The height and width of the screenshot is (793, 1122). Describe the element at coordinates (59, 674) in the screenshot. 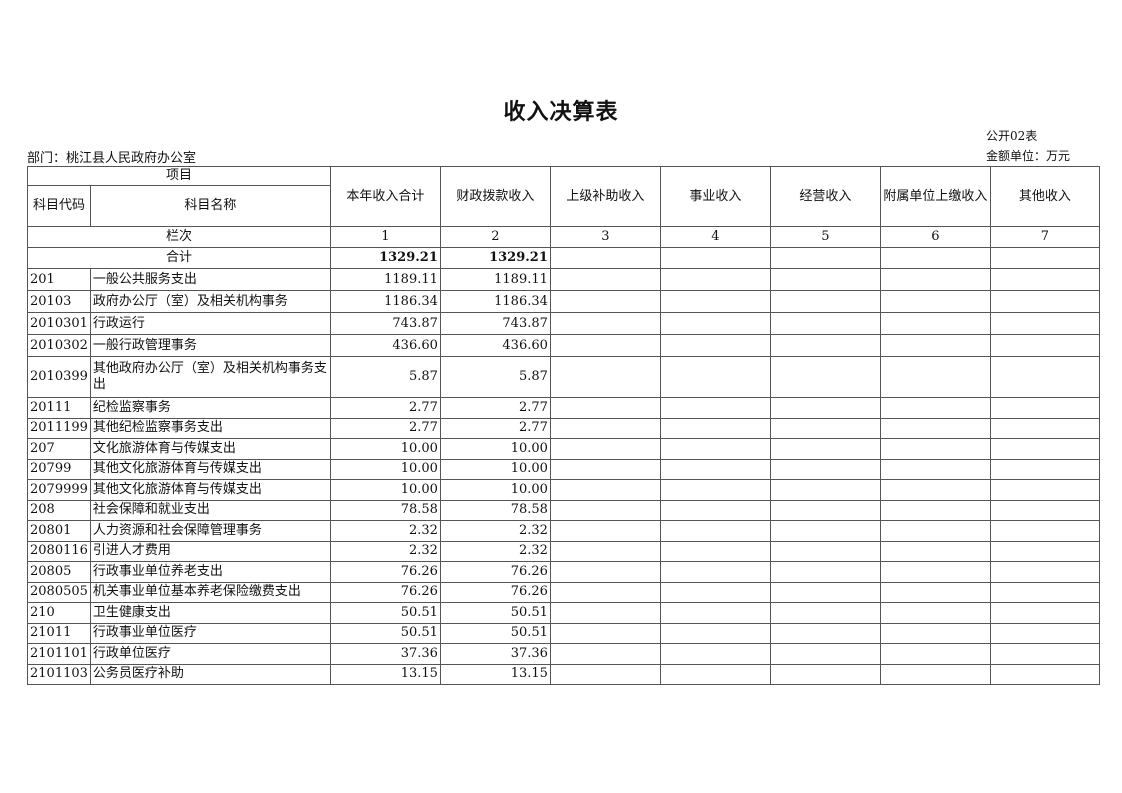

I see `row-code: 2101103` at that location.